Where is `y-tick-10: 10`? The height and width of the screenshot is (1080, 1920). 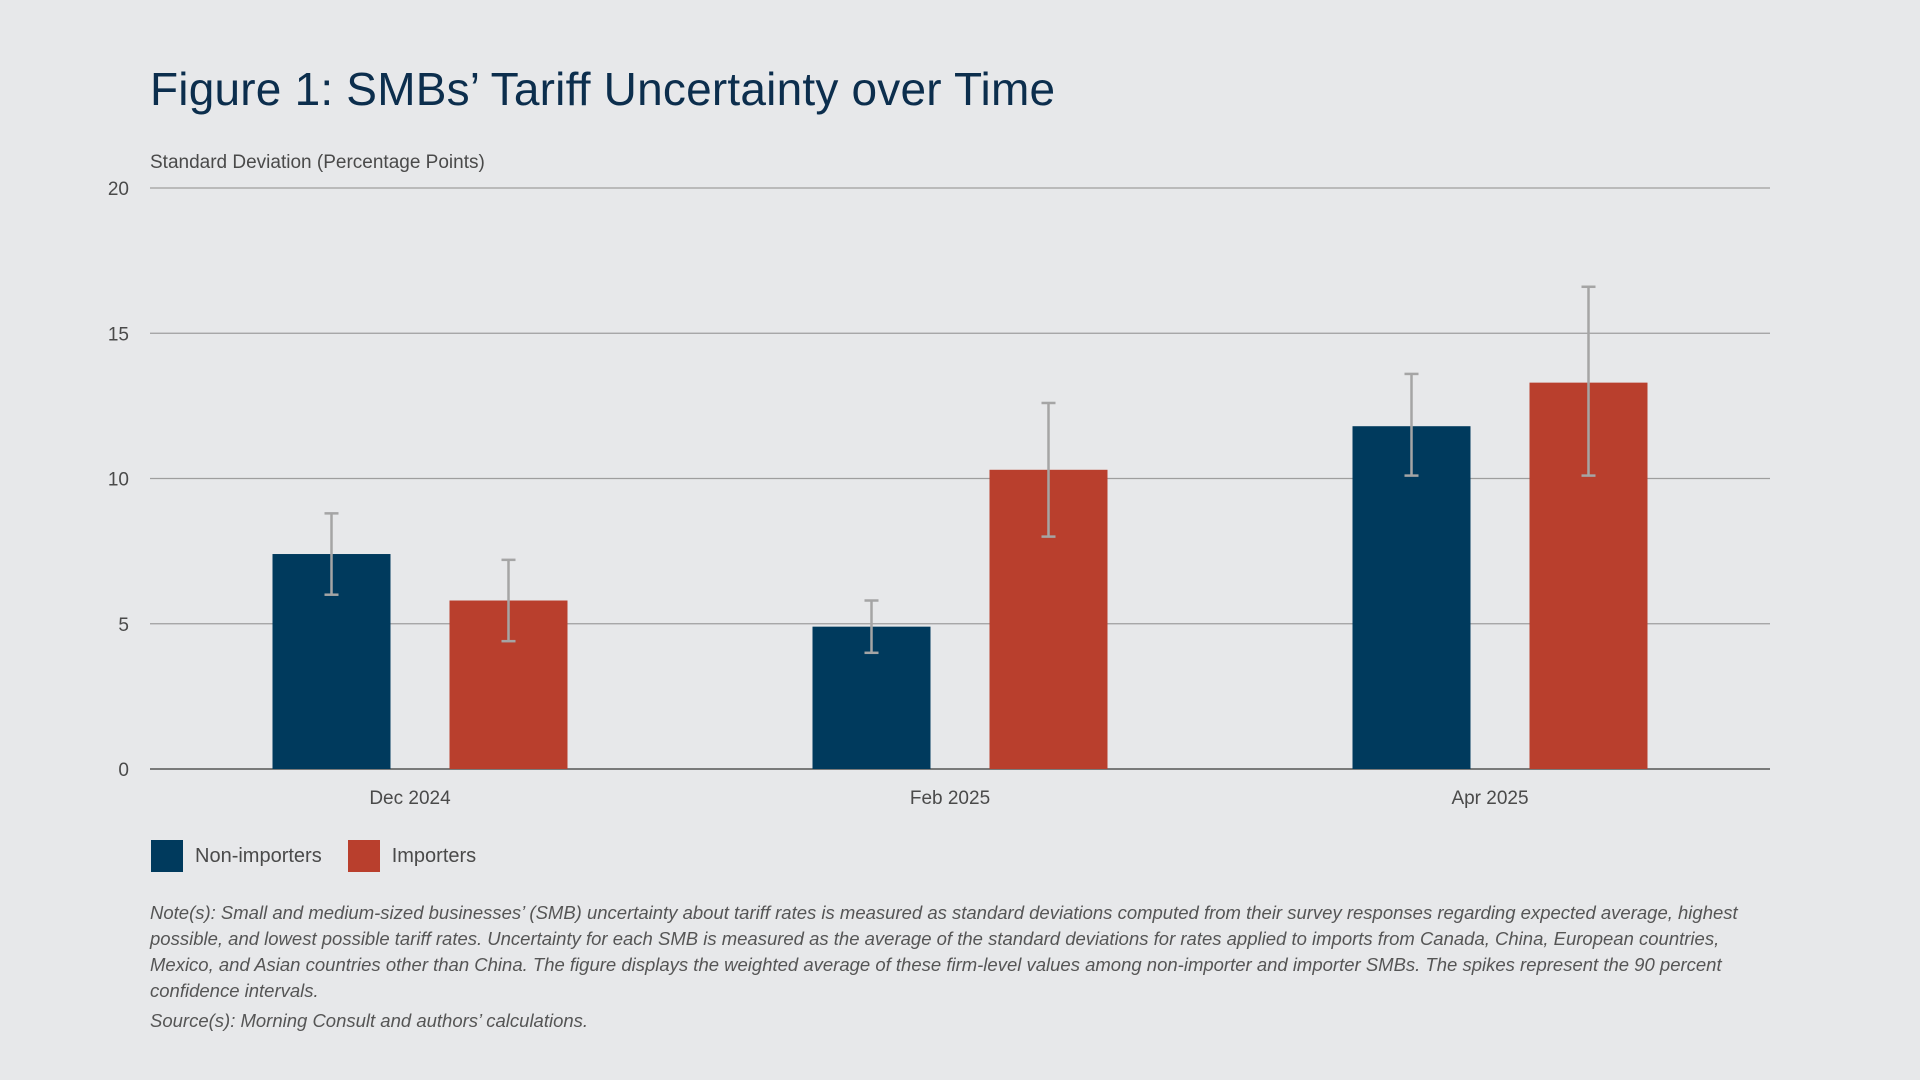 y-tick-10: 10 is located at coordinates (118, 480).